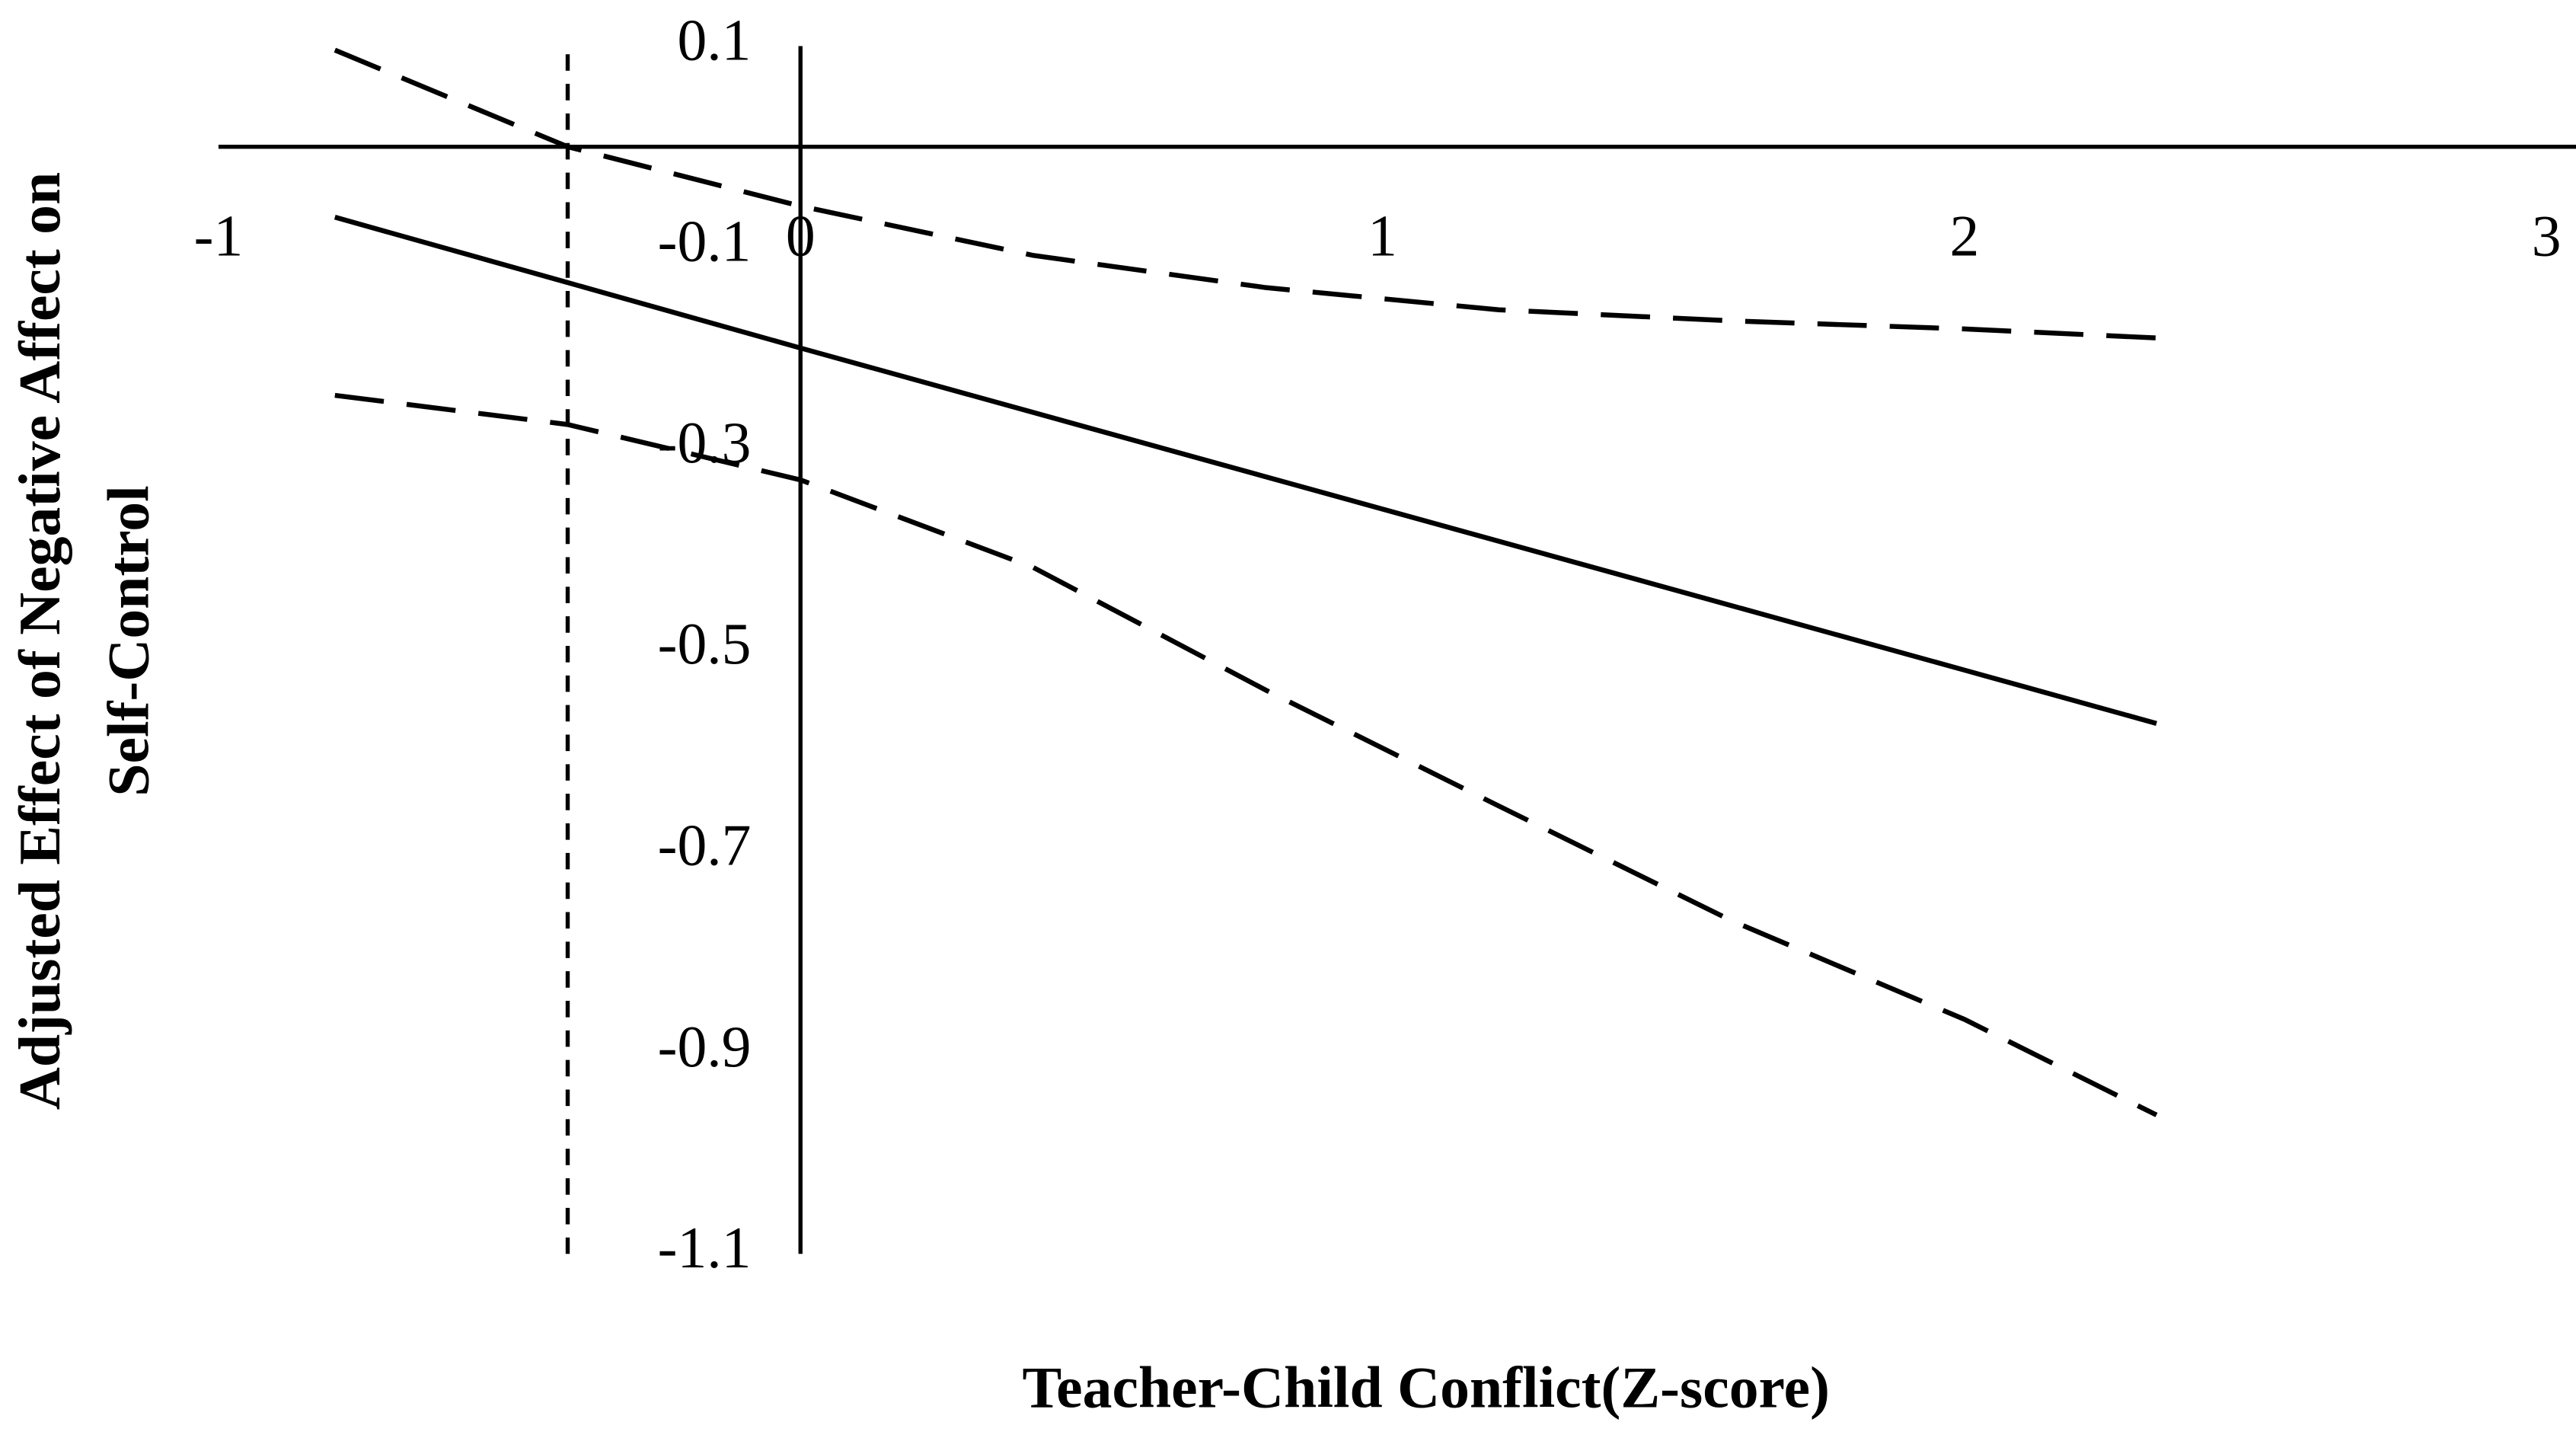 The image size is (2576, 1438). What do you see at coordinates (1382, 236) in the screenshot?
I see `x-tick-label: 1` at bounding box center [1382, 236].